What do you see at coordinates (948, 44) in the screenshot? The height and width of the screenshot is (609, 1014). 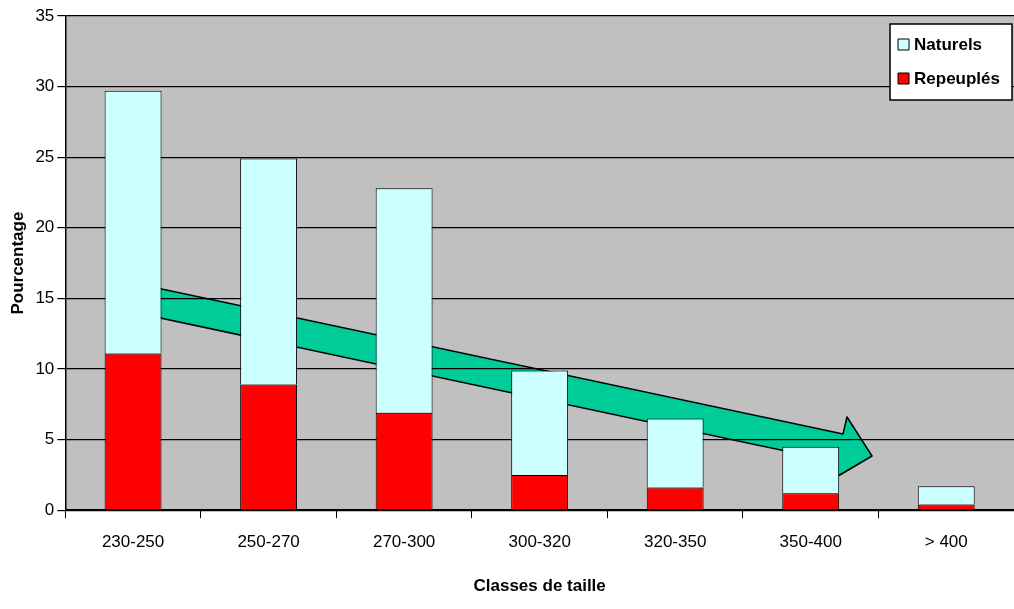 I see `legend-label: Naturels` at bounding box center [948, 44].